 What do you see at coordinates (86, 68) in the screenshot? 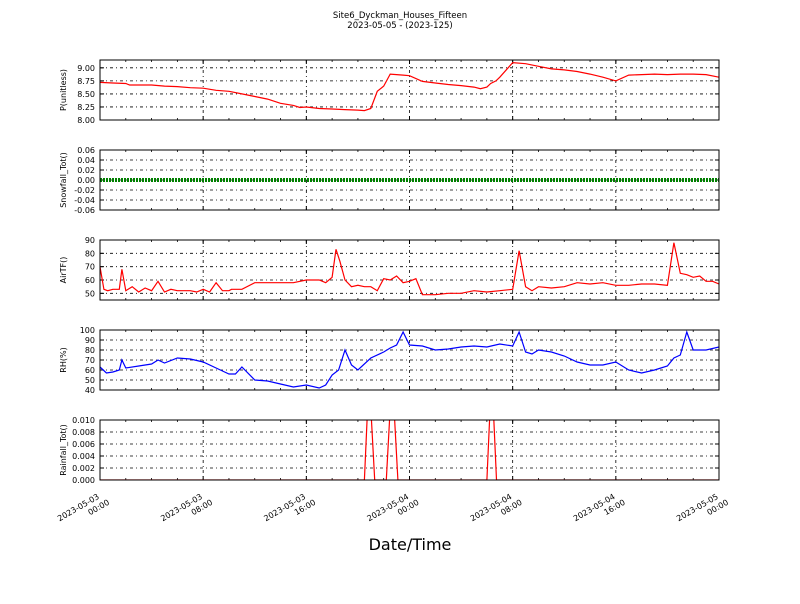
I see `y-tick-label: 9.00` at bounding box center [86, 68].